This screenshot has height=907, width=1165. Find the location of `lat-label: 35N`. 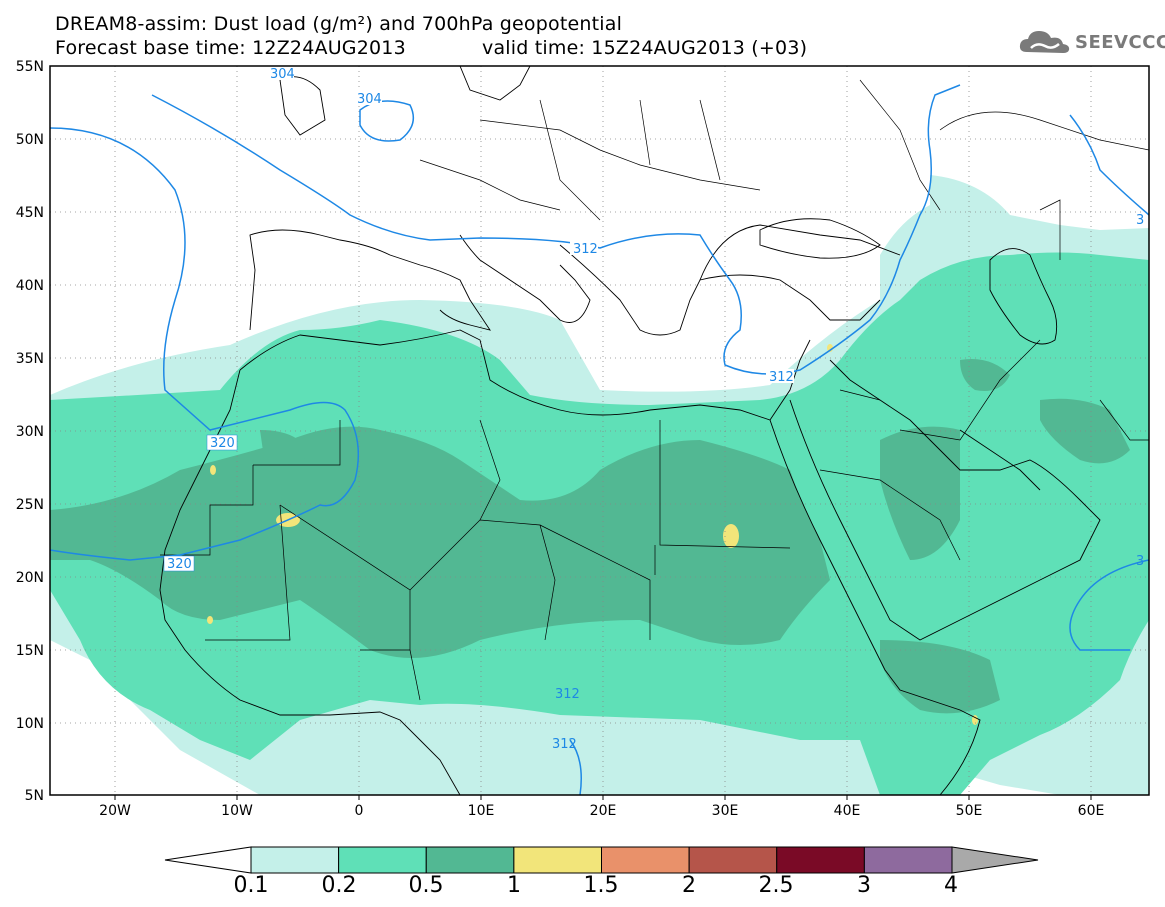

lat-label: 35N is located at coordinates (29, 359).